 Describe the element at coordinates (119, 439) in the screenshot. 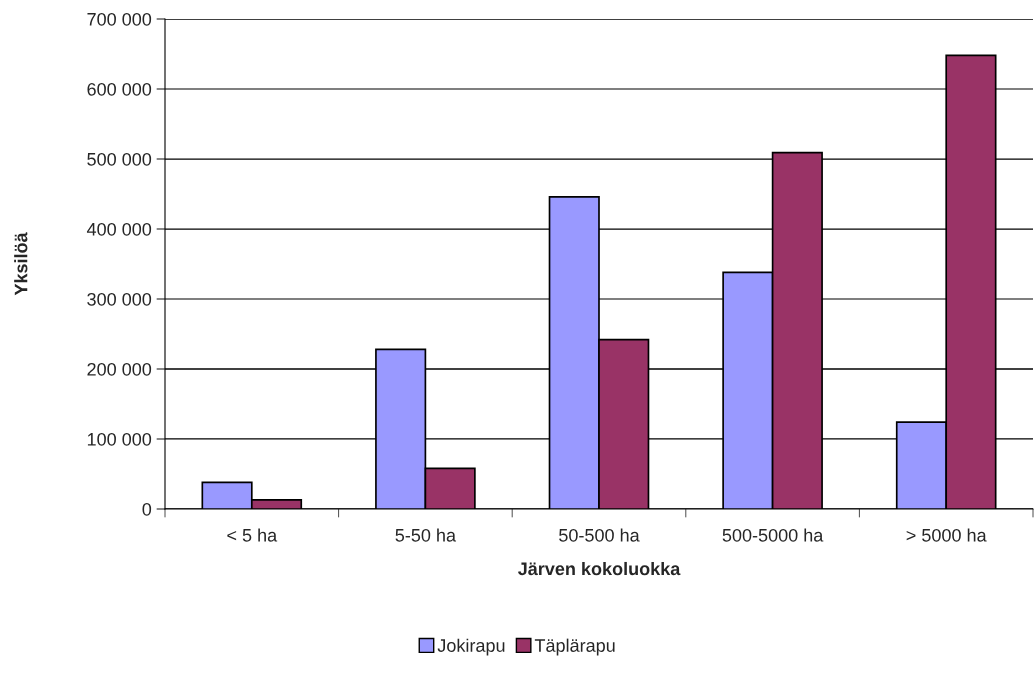

I see `y-tick-label: 100 000` at that location.